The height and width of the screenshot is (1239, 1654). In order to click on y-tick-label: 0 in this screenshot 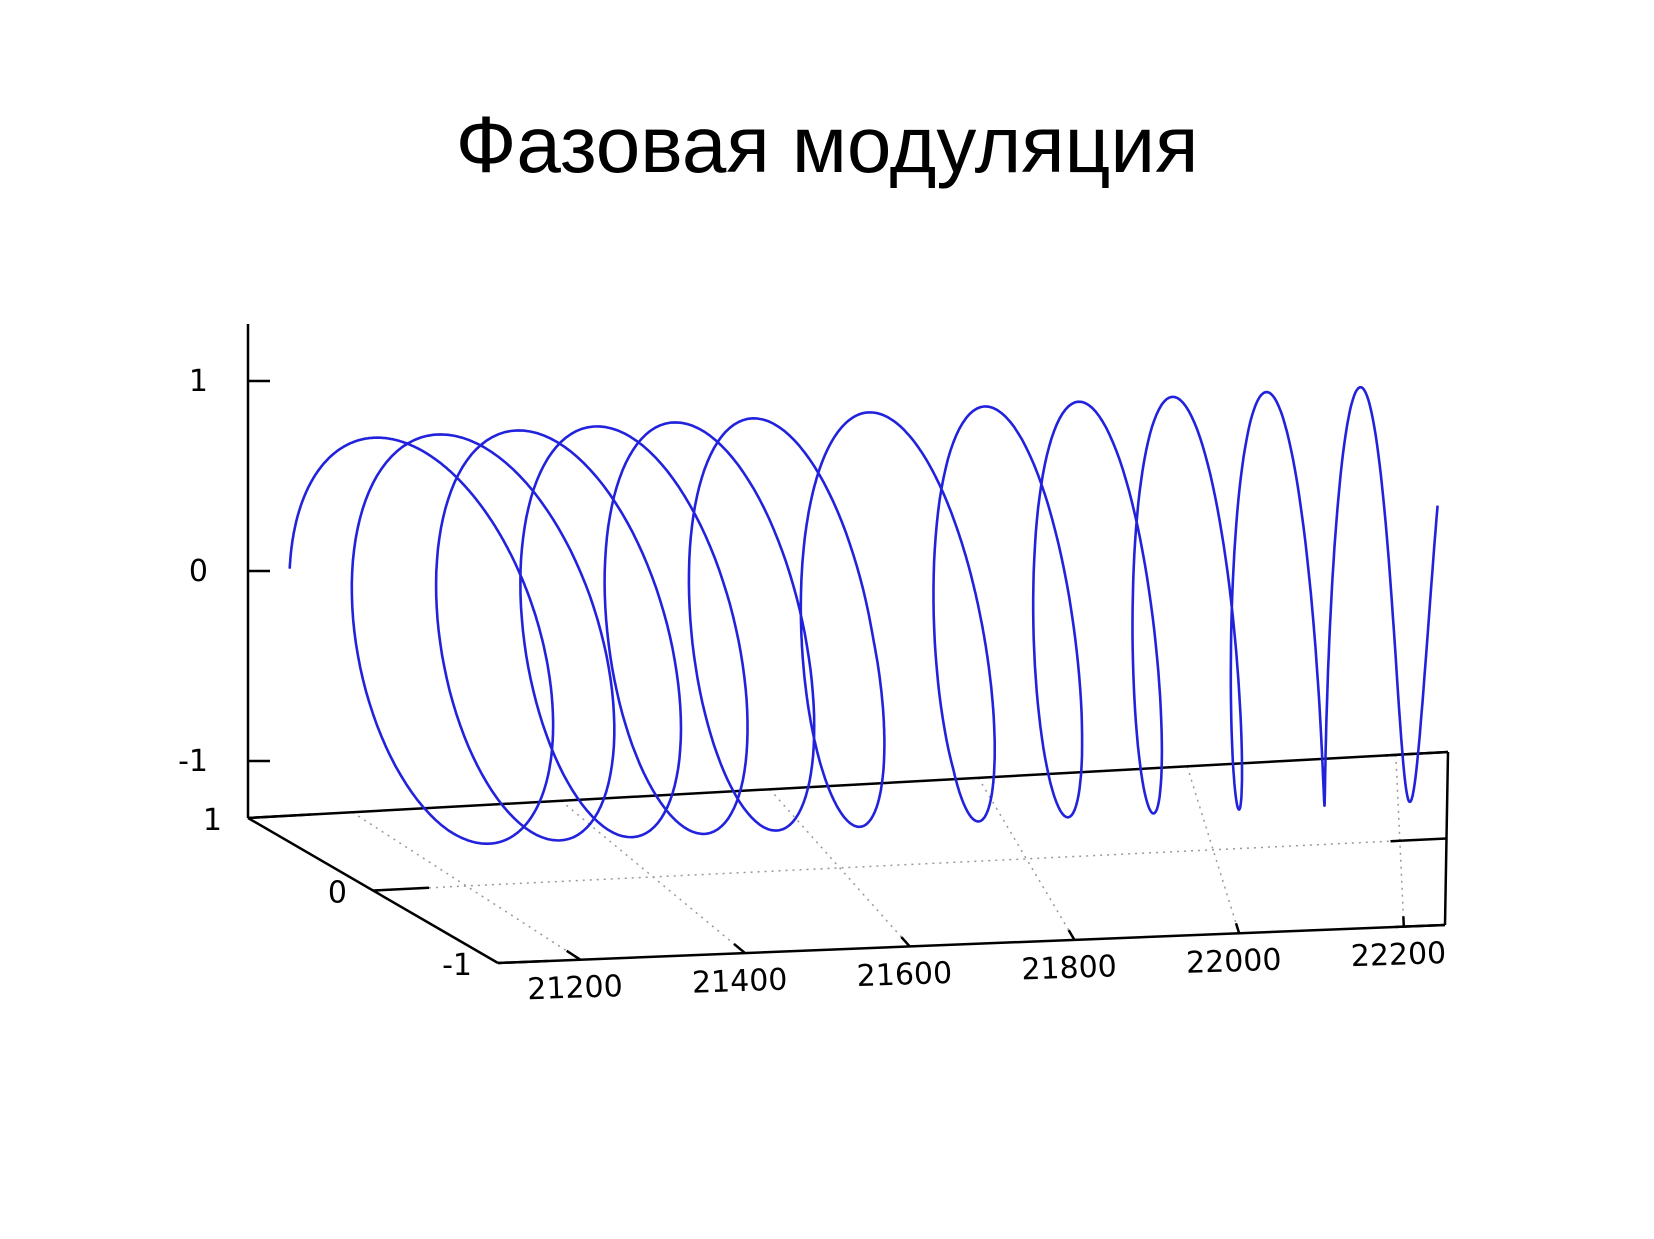, I will do `click(337, 893)`.